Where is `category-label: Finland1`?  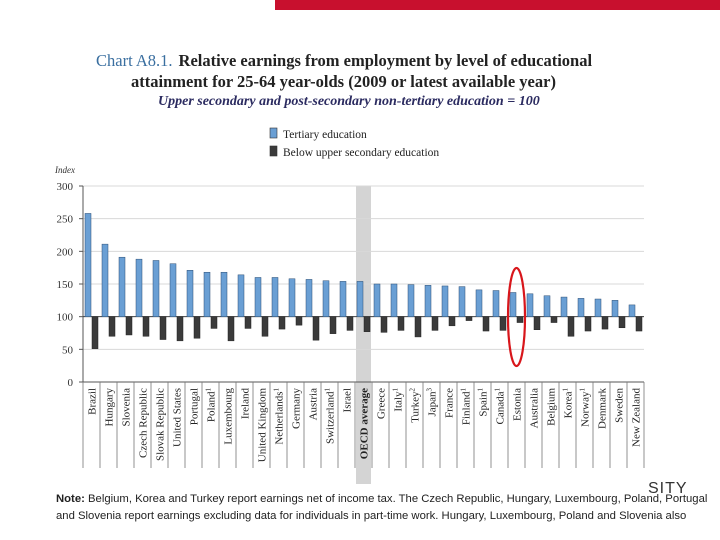
category-label: Finland1 is located at coordinates (466, 407).